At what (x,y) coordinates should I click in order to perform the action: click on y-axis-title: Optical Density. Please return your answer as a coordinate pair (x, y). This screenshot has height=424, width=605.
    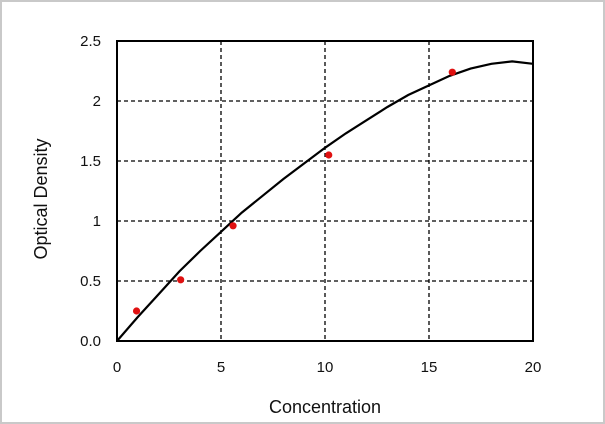
    Looking at the image, I should click on (41, 198).